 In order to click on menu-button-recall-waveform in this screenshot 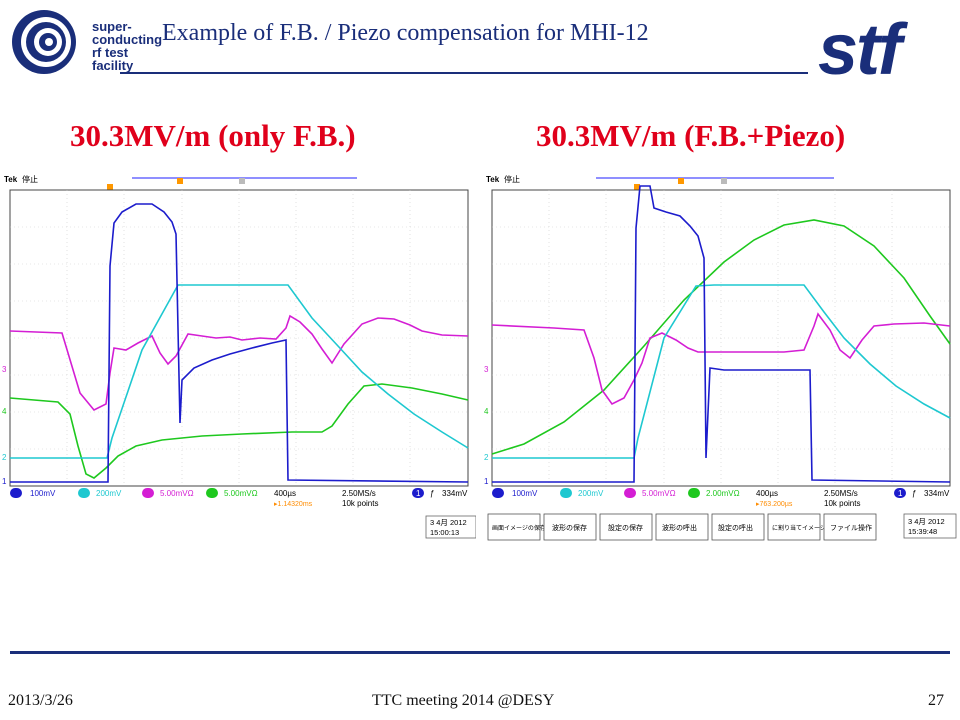, I will do `click(682, 527)`.